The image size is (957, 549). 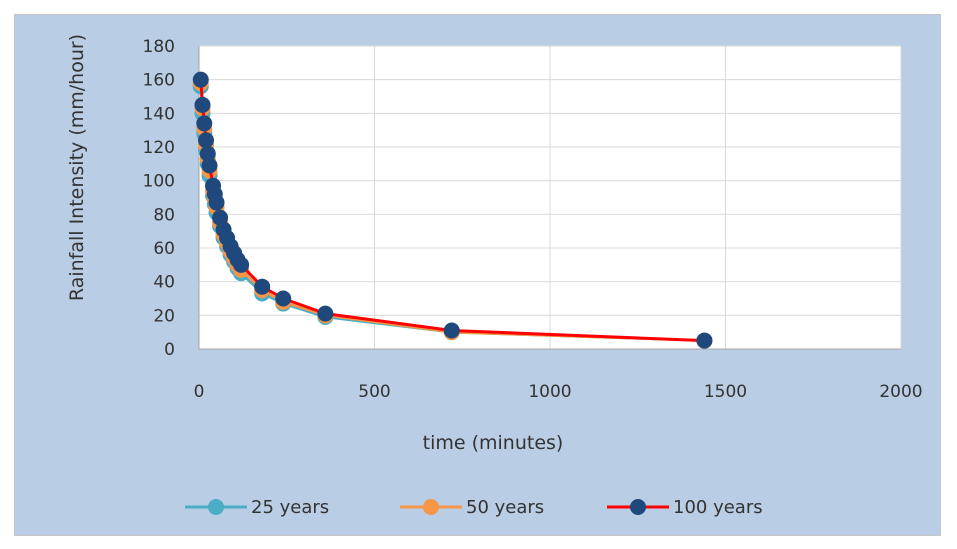 I want to click on y-tick-label: 120, so click(x=159, y=148).